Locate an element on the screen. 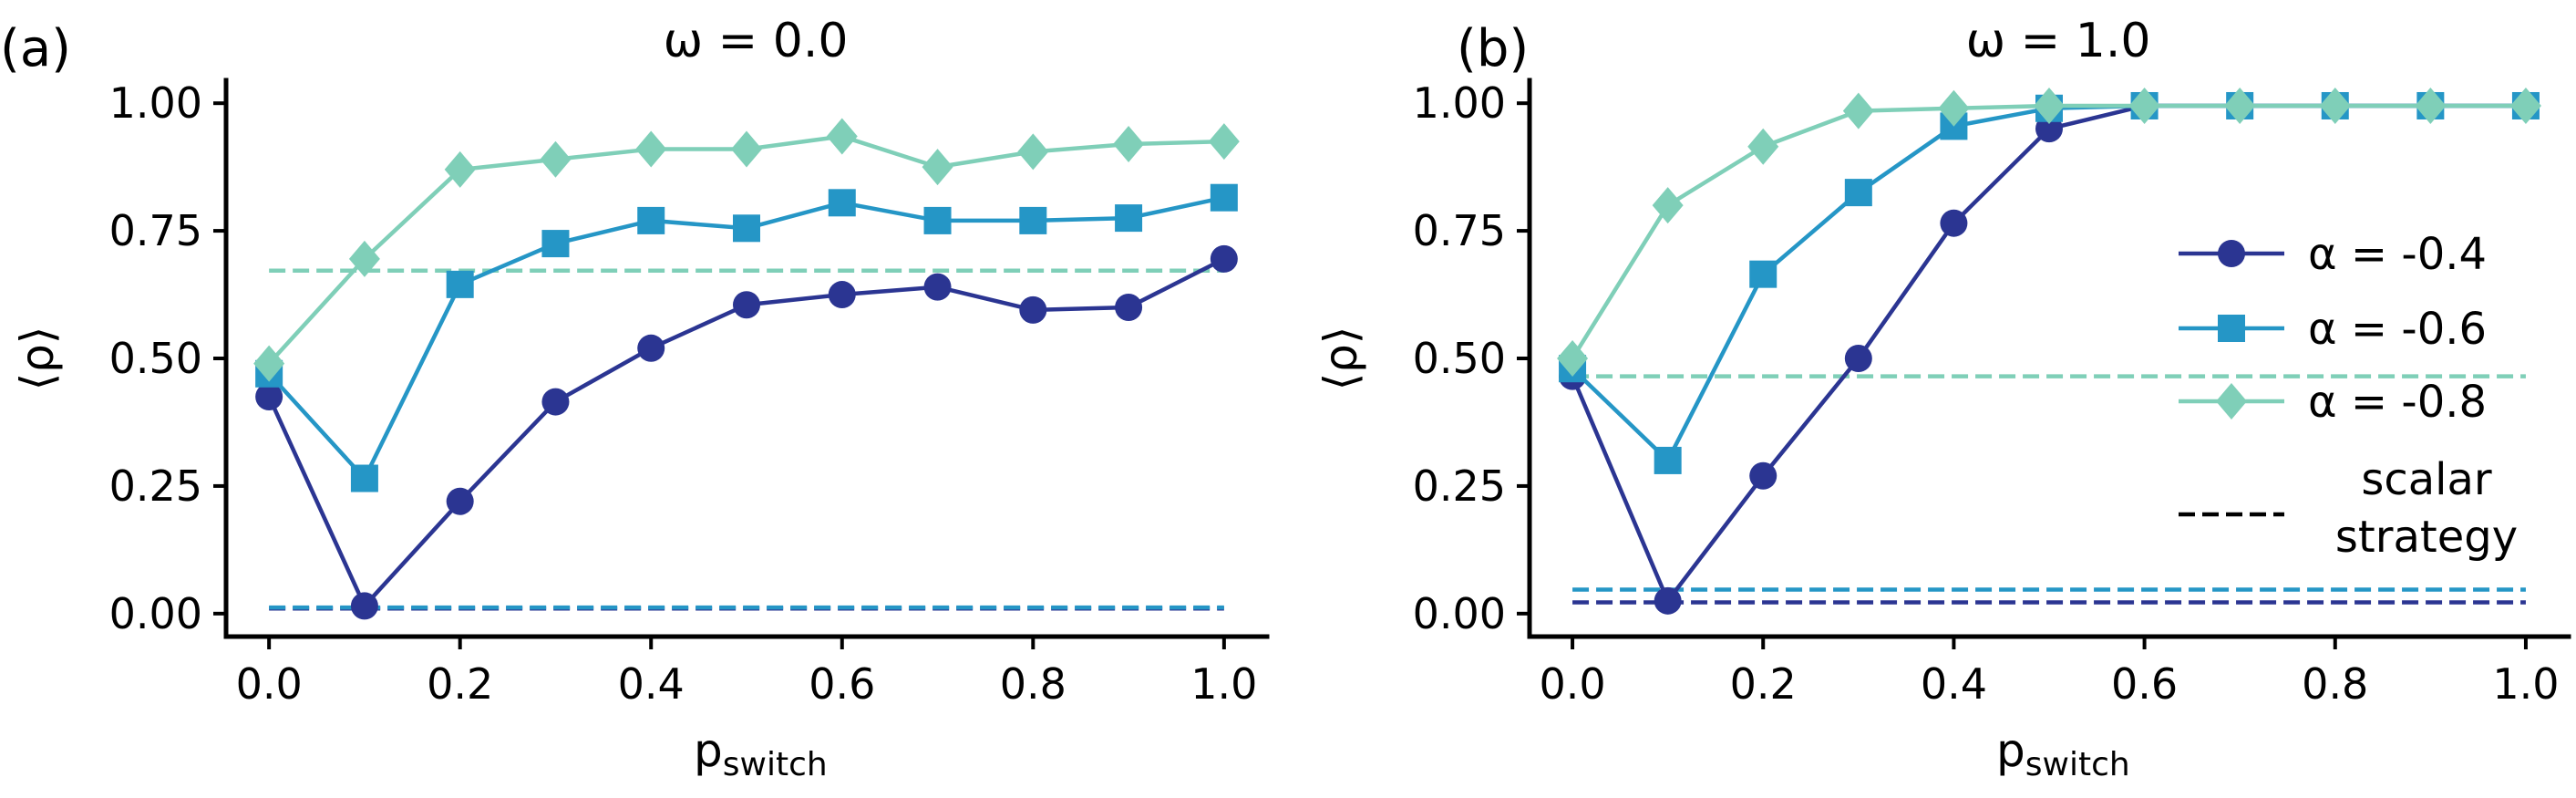 Image resolution: width=2576 pixels, height=798 pixels. legend: α = -0.4 α = -0.6 α = -0.8 scalar strategy is located at coordinates (2348, 396).